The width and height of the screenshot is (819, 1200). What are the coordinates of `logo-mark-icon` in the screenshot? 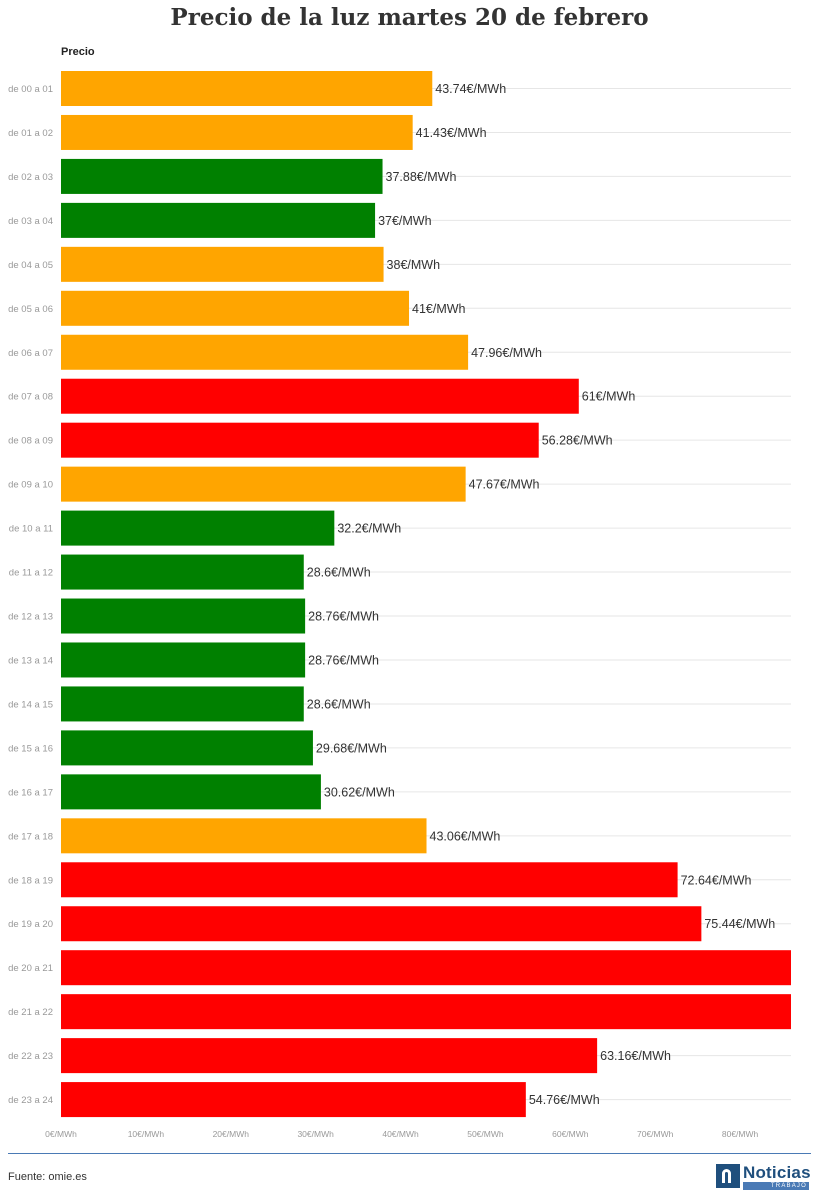 It's located at (728, 1176).